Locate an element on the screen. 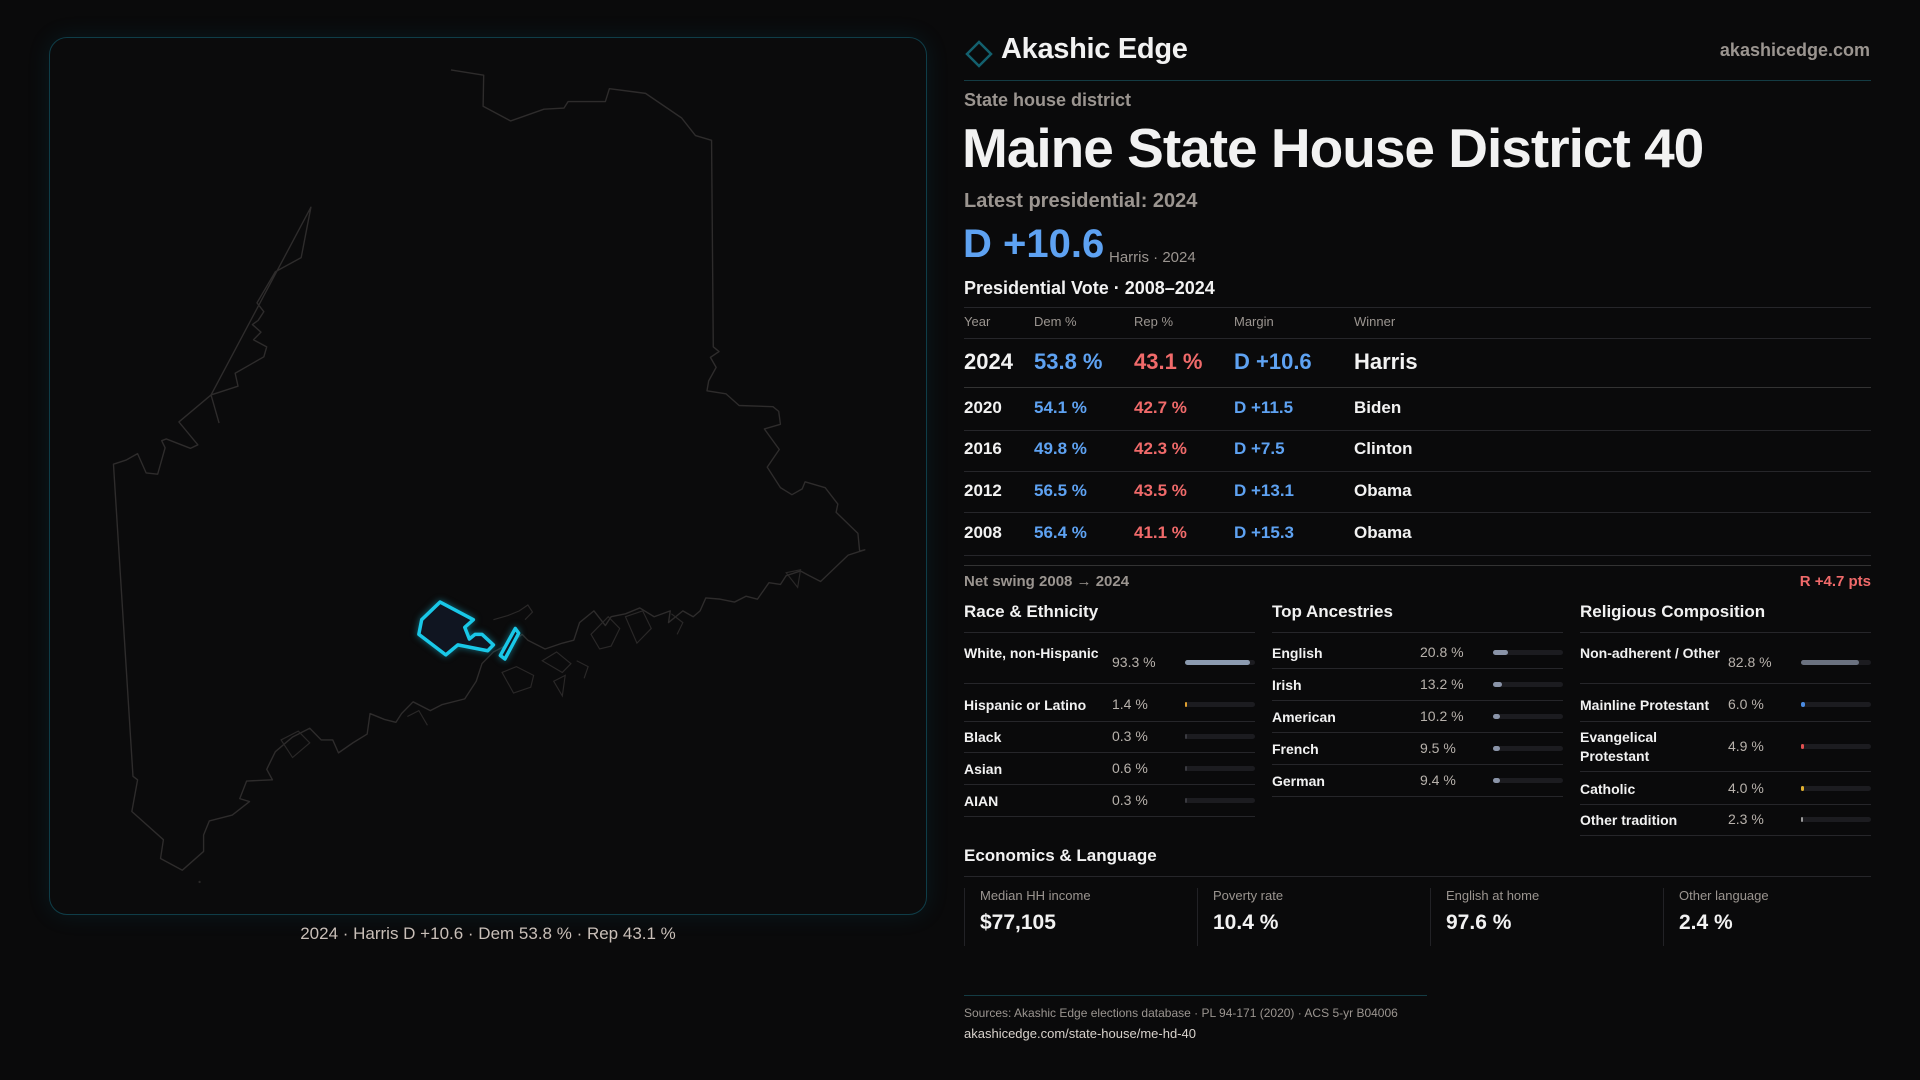 The height and width of the screenshot is (1080, 1920). stat-value: 2.4 % is located at coordinates (1706, 922).